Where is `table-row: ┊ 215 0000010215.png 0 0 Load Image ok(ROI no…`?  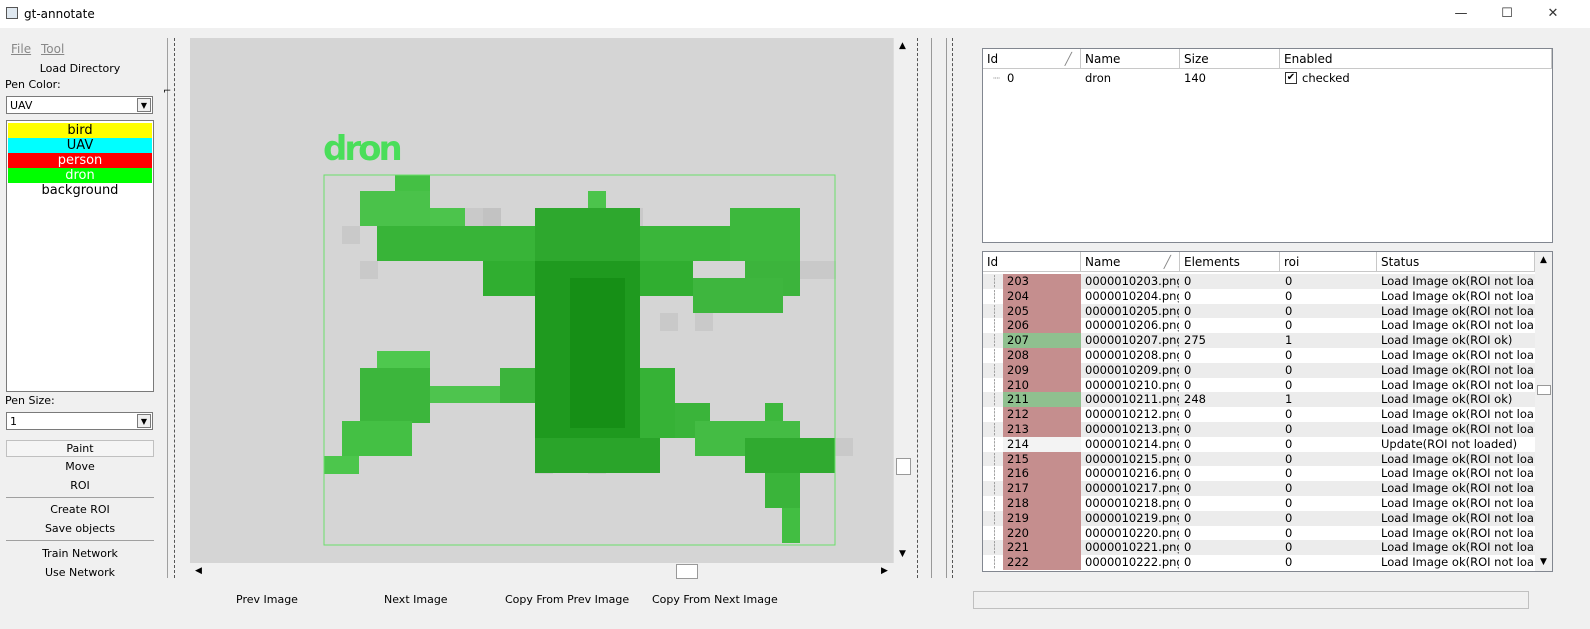
table-row: ┊ 215 0000010215.png 0 0 Load Image ok(ROI no… is located at coordinates (1259, 459).